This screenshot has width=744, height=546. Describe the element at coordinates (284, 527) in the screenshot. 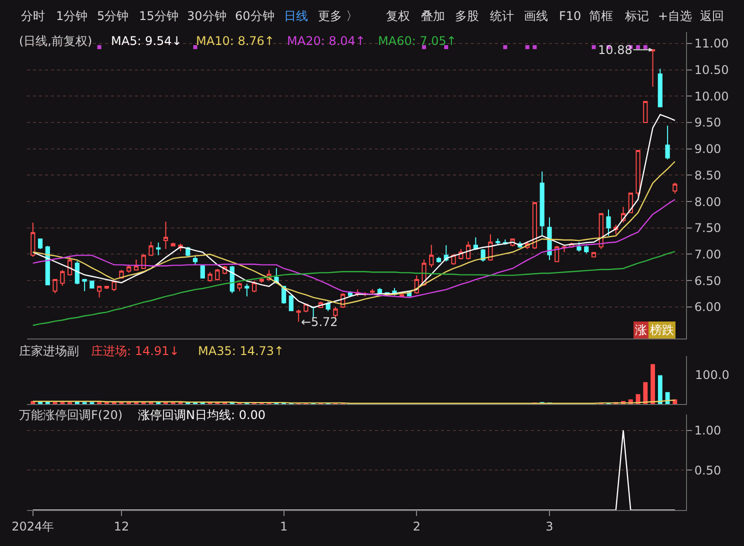

I see `x-tick-label: 1` at that location.